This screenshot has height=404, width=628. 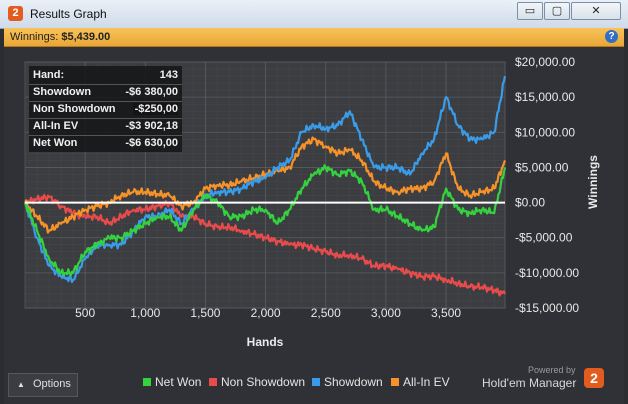 I want to click on stats-label: All-In EV, so click(x=56, y=126).